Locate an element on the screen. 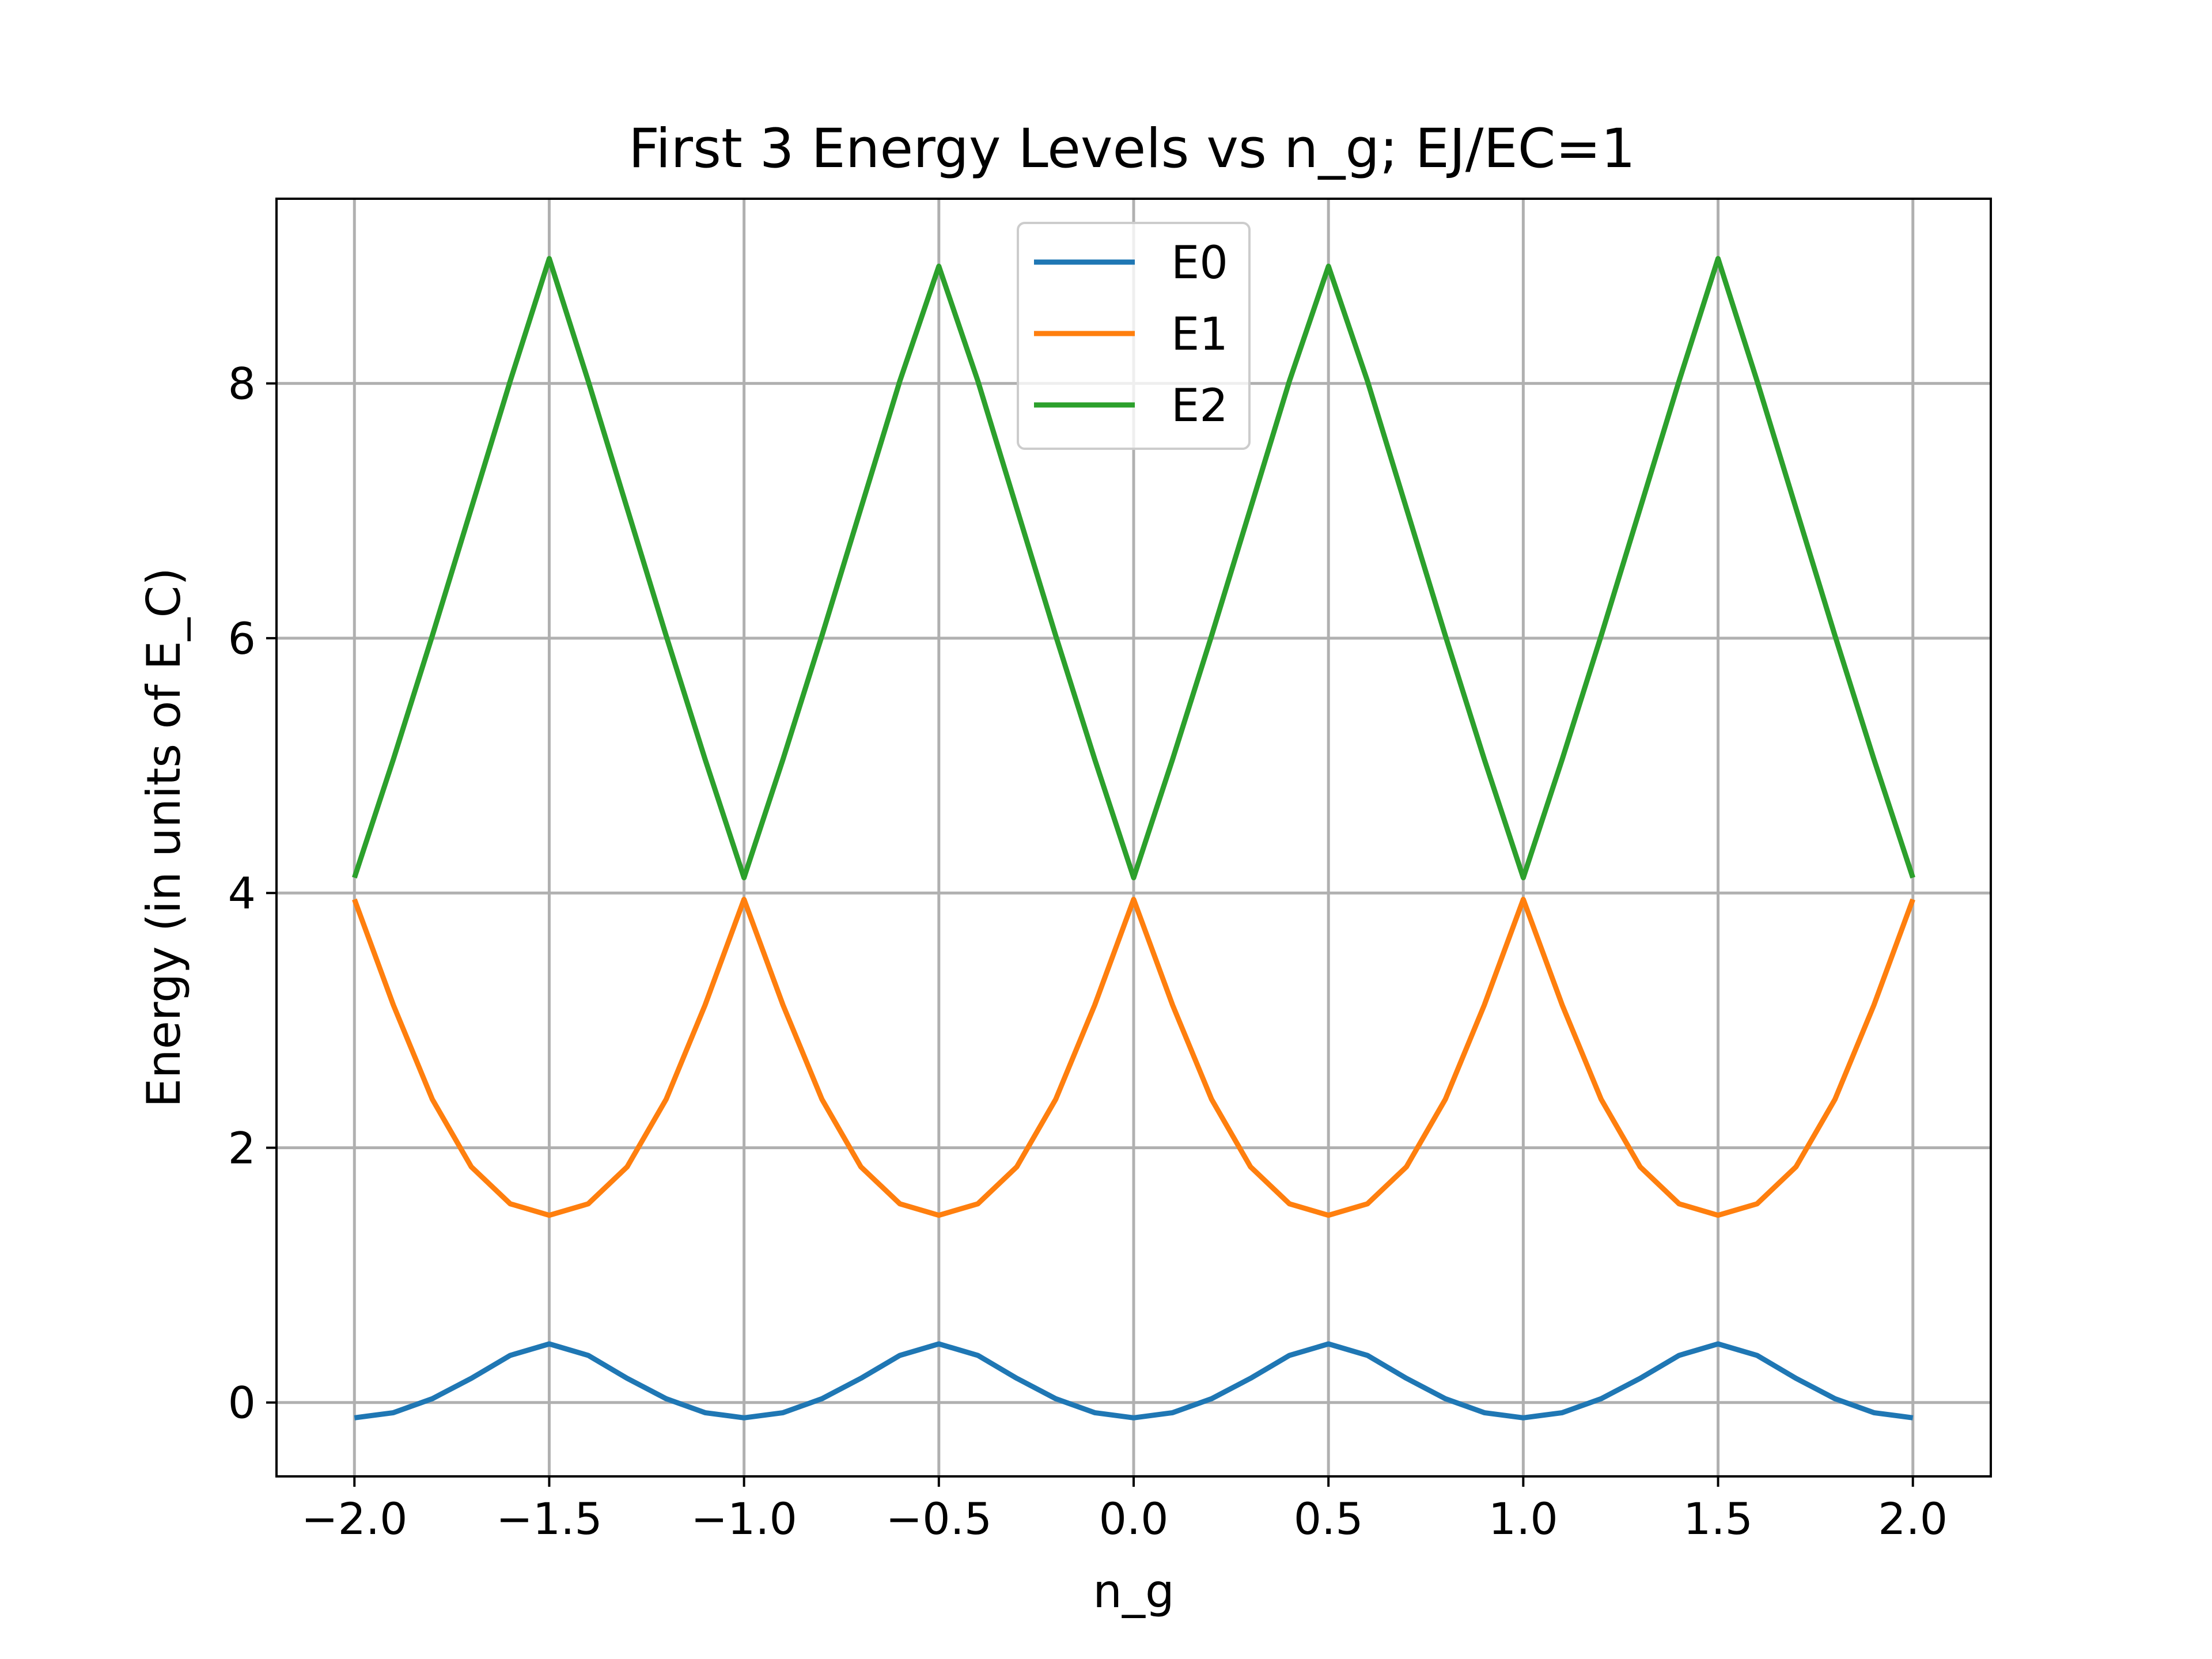 This screenshot has height=1659, width=2212. y-tick-label: 8 is located at coordinates (242, 384).